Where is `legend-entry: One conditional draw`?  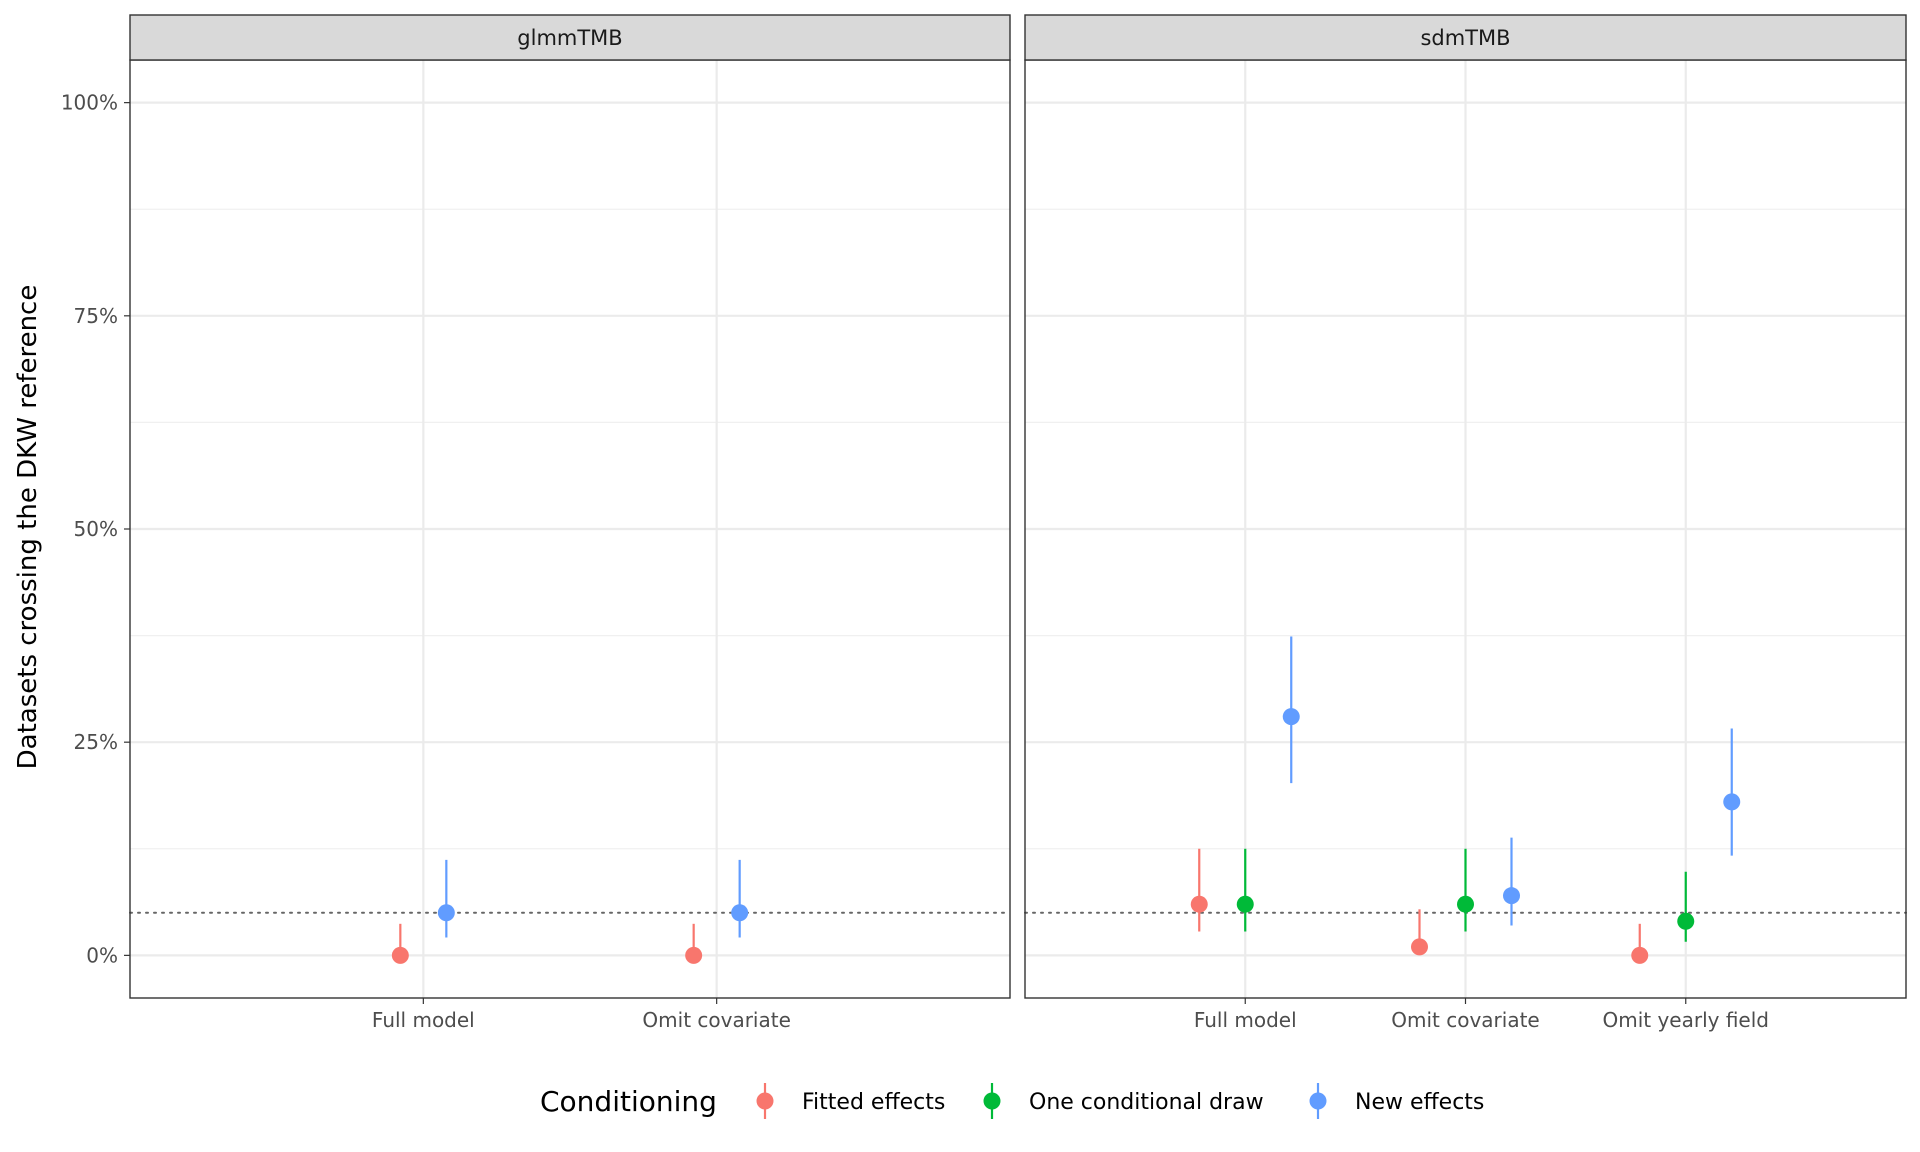
legend-entry: One conditional draw is located at coordinates (1123, 1101).